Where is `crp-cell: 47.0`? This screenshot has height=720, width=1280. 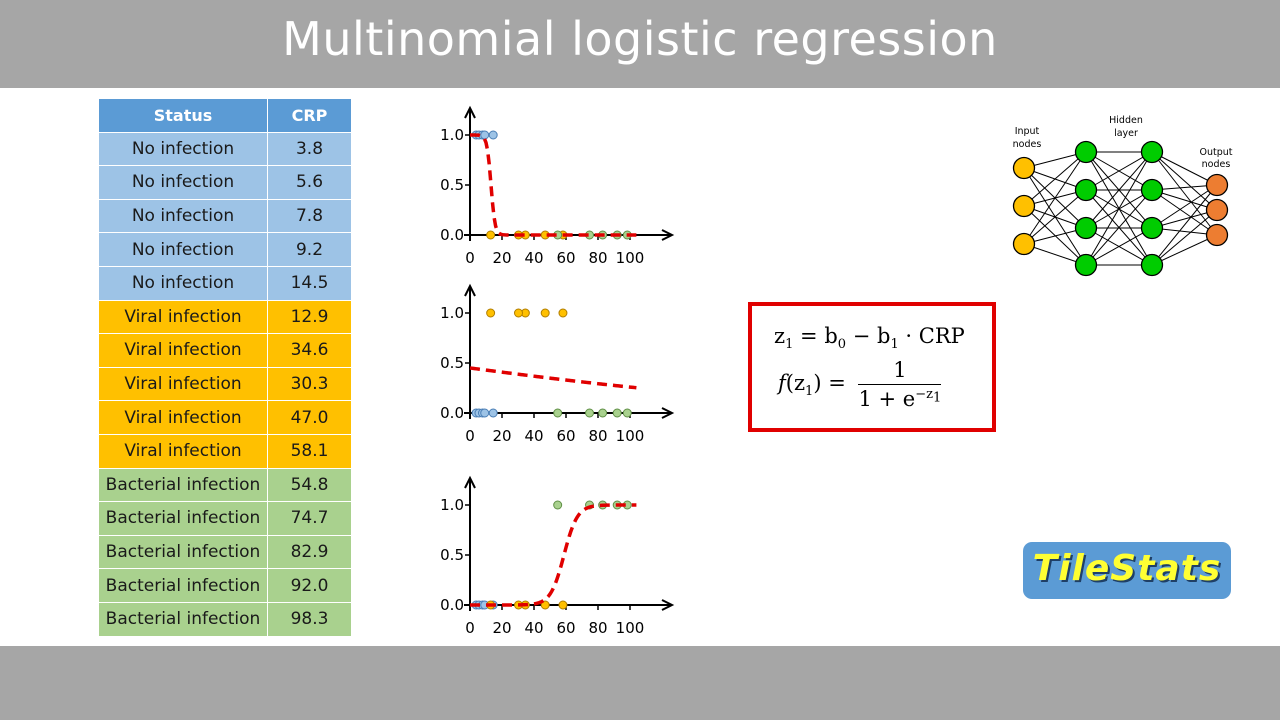 crp-cell: 47.0 is located at coordinates (309, 417).